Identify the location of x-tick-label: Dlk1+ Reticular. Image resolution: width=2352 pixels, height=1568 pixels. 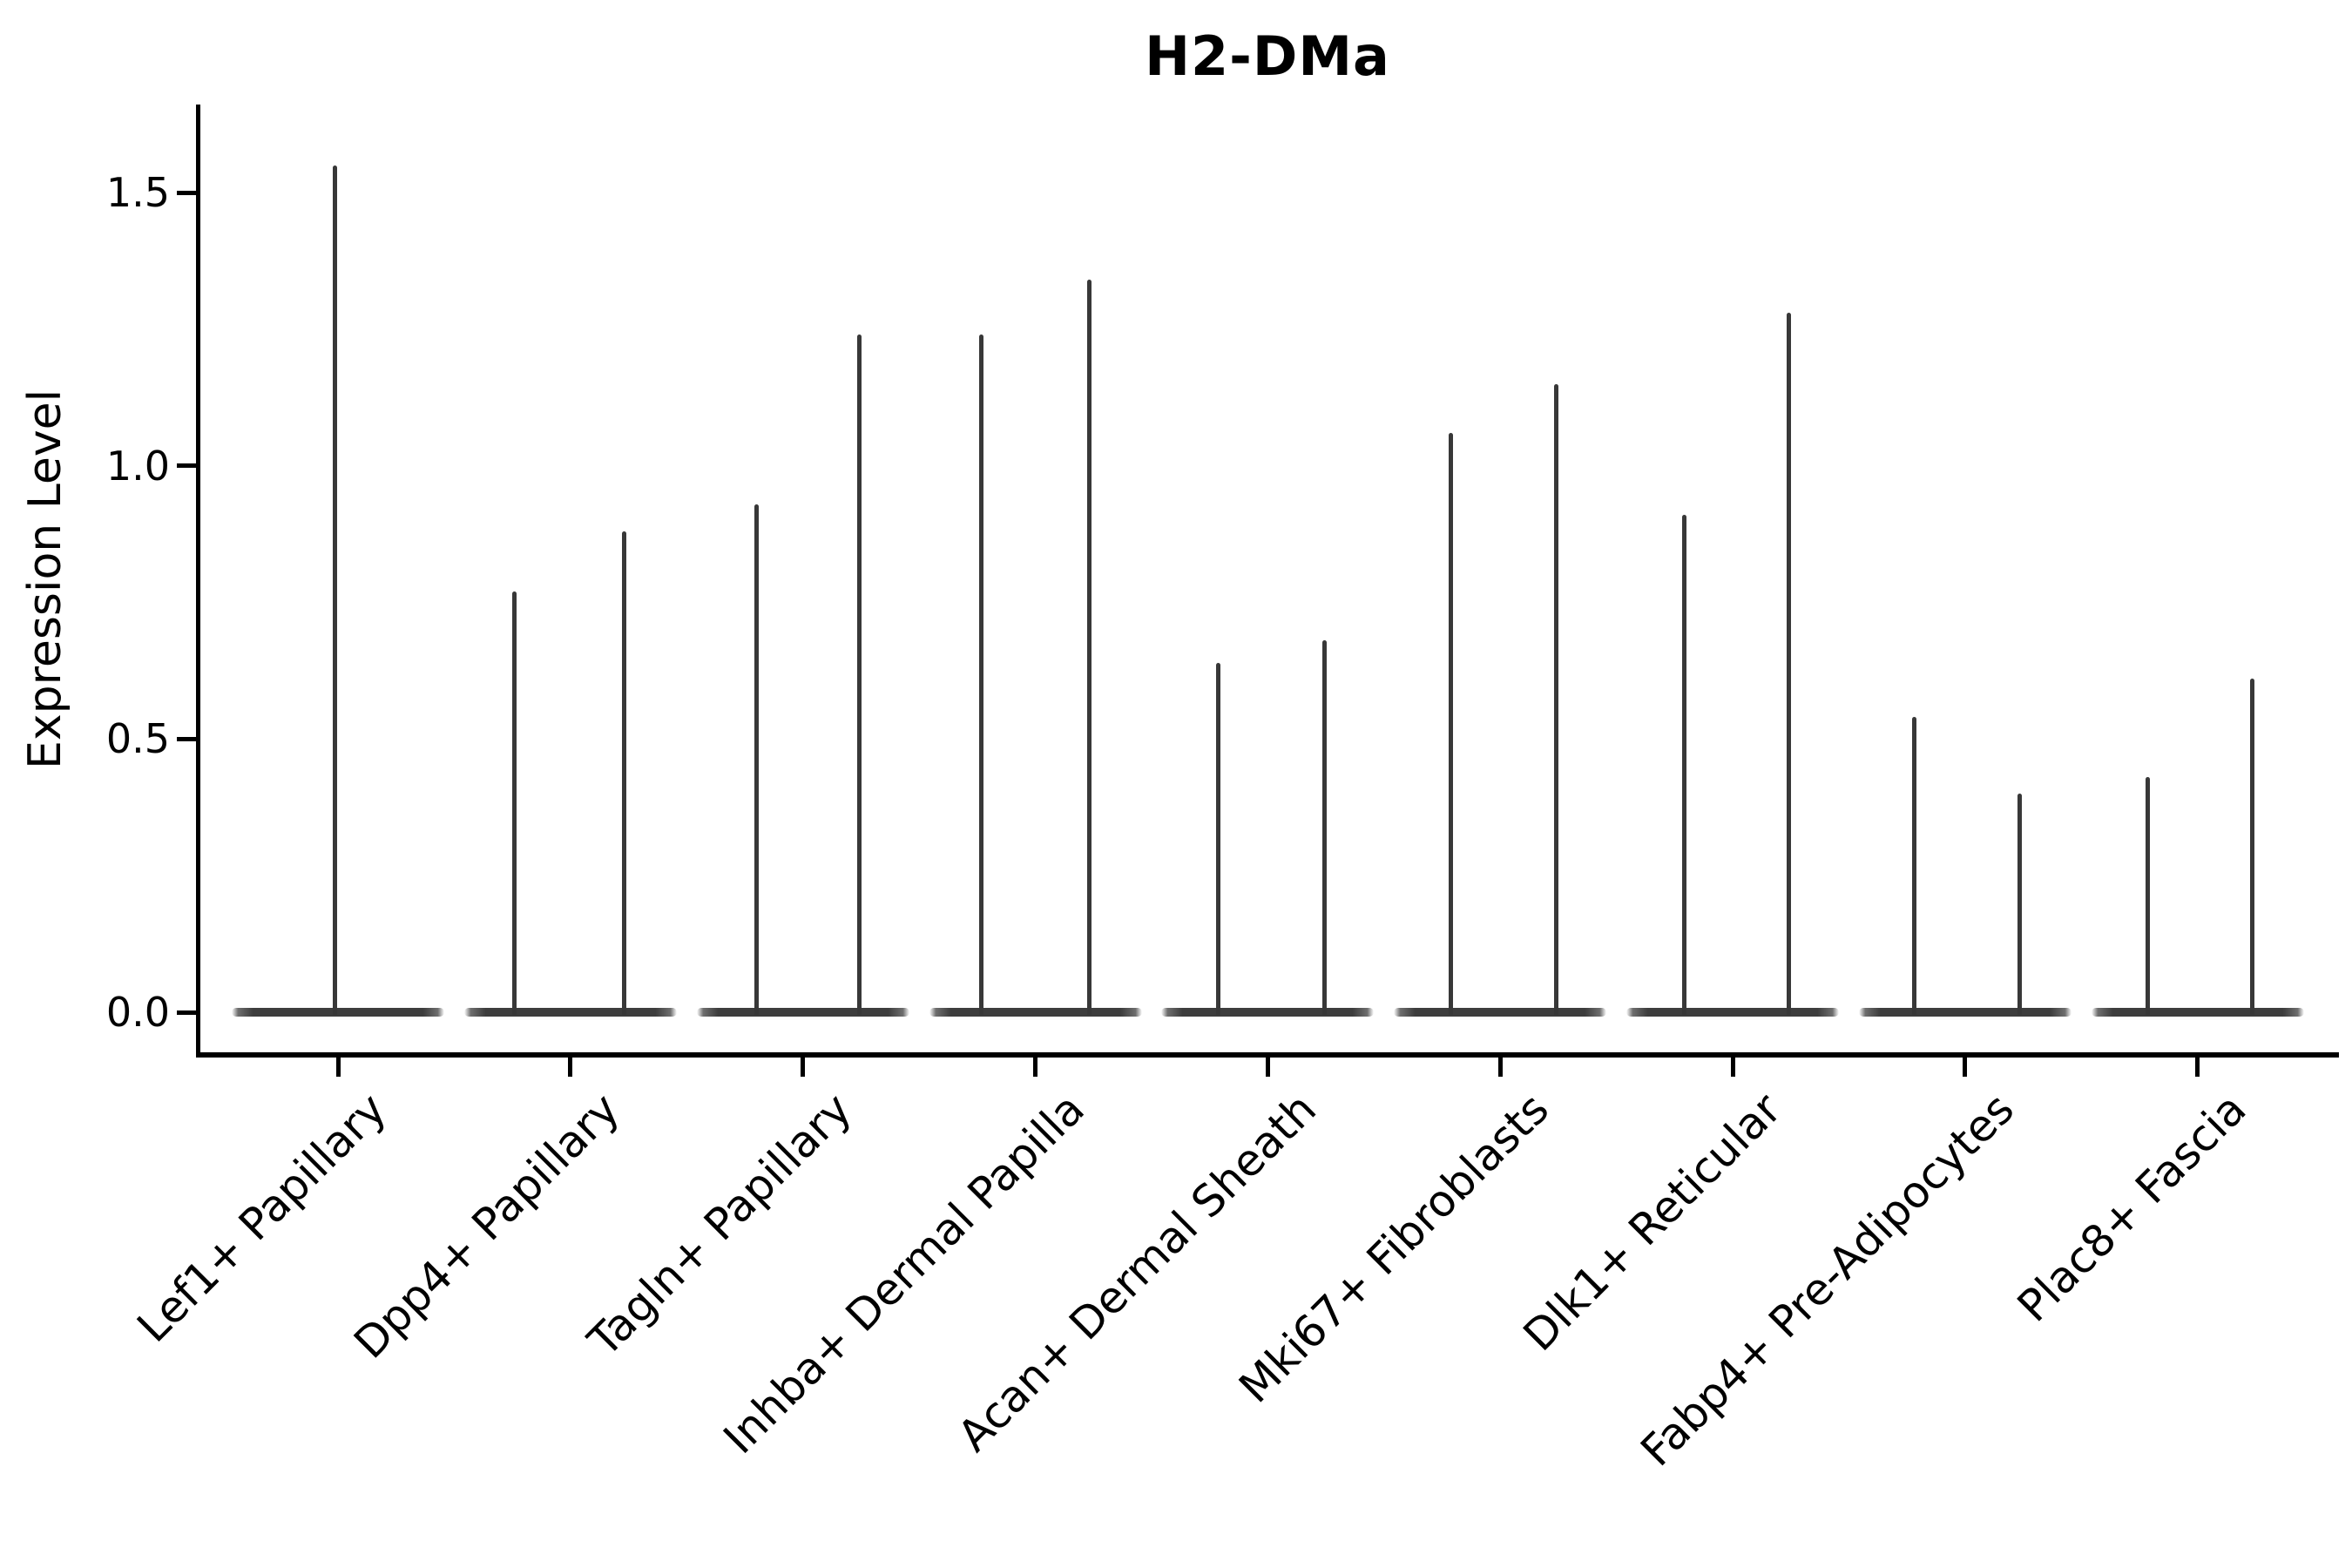
(1653, 1222).